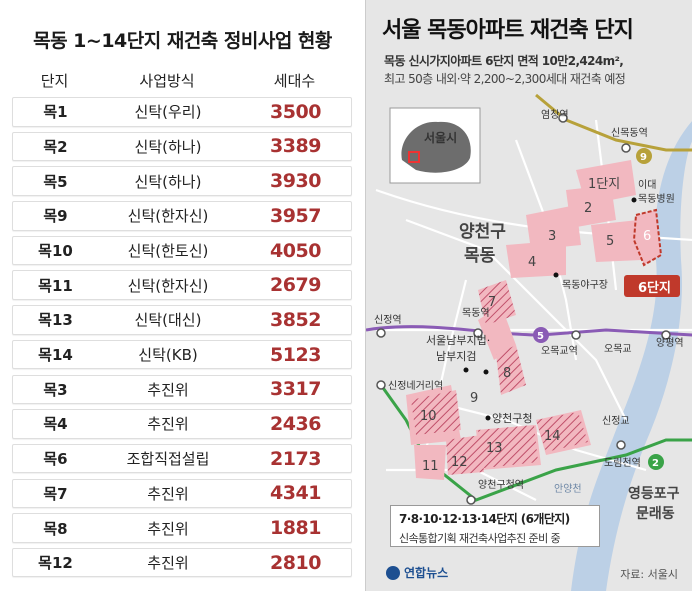 This screenshot has height=591, width=692. I want to click on cell-method: 신탁(KB), so click(168, 355).